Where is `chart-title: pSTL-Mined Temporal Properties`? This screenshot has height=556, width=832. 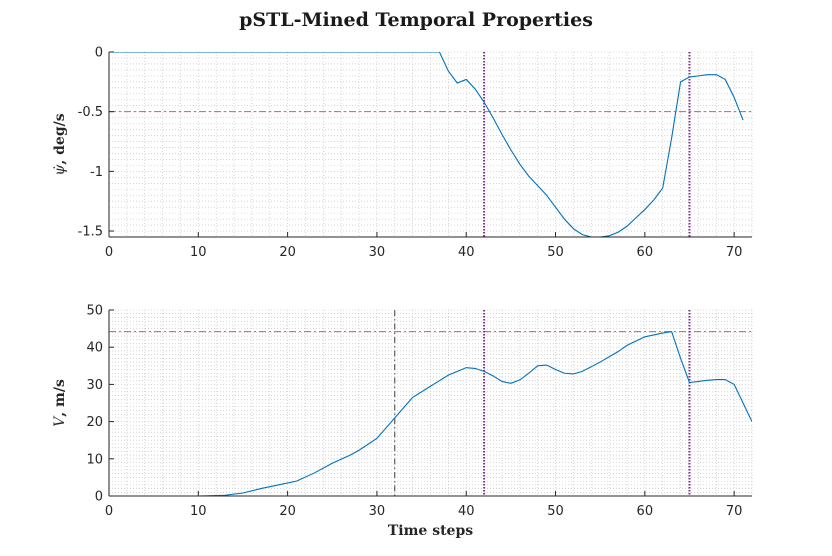 chart-title: pSTL-Mined Temporal Properties is located at coordinates (416, 20).